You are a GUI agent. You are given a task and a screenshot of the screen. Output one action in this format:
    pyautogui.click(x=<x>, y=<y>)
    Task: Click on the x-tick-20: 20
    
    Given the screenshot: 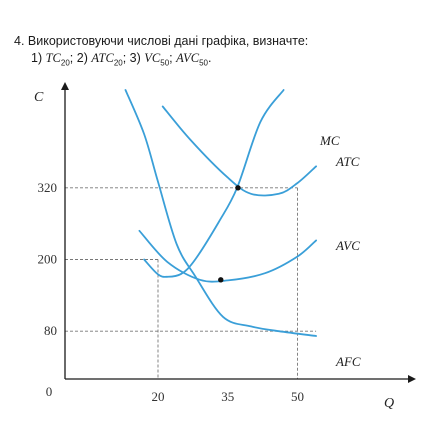 What is the action you would take?
    pyautogui.click(x=158, y=396)
    